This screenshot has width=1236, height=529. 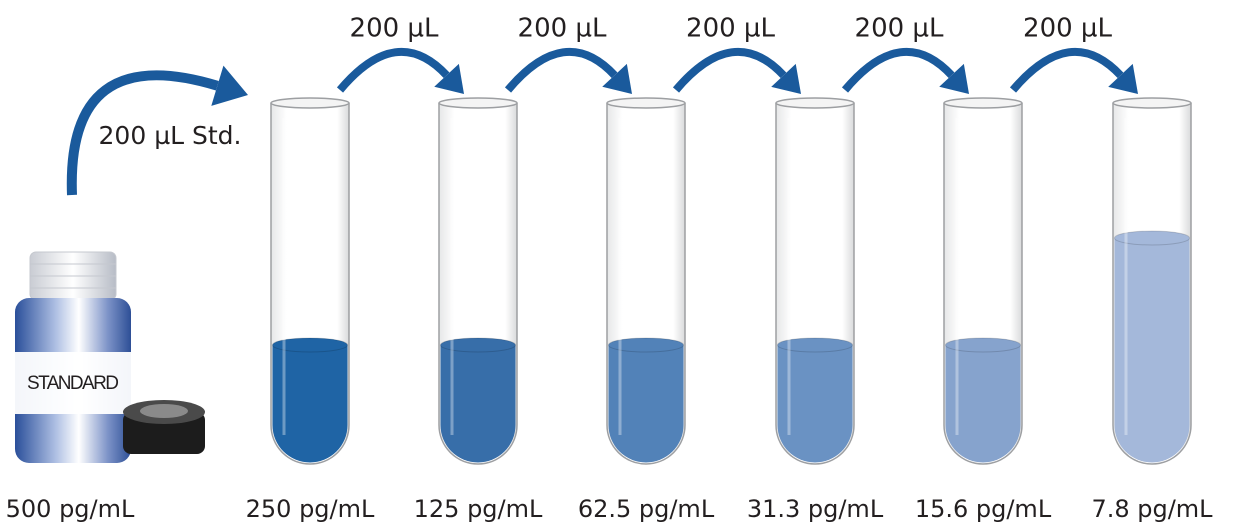 What do you see at coordinates (73, 357) in the screenshot?
I see `standard-bottle: STANDARD` at bounding box center [73, 357].